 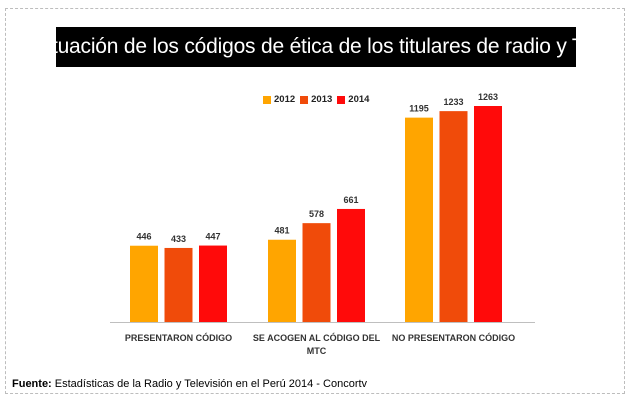 I want to click on legend-label: 2013, so click(x=322, y=99).